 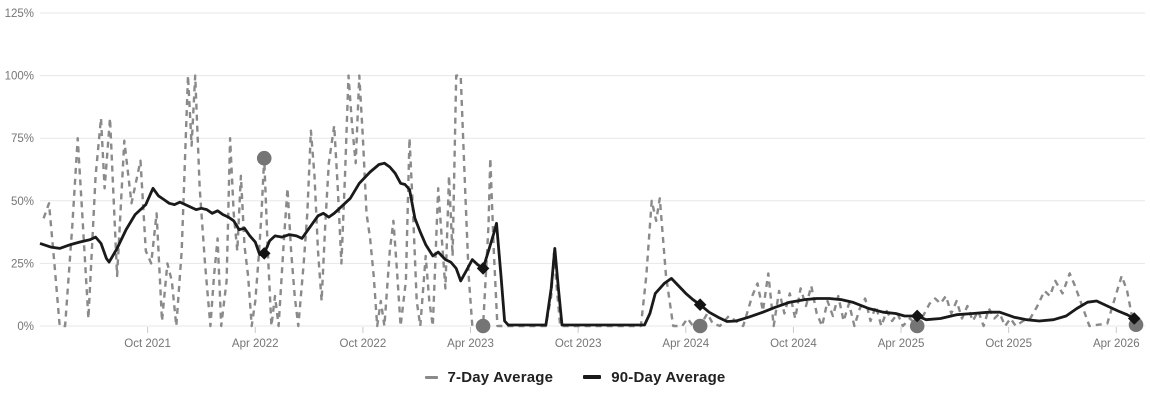 I want to click on x-axis-tick-label: Oct 2023, so click(x=578, y=344).